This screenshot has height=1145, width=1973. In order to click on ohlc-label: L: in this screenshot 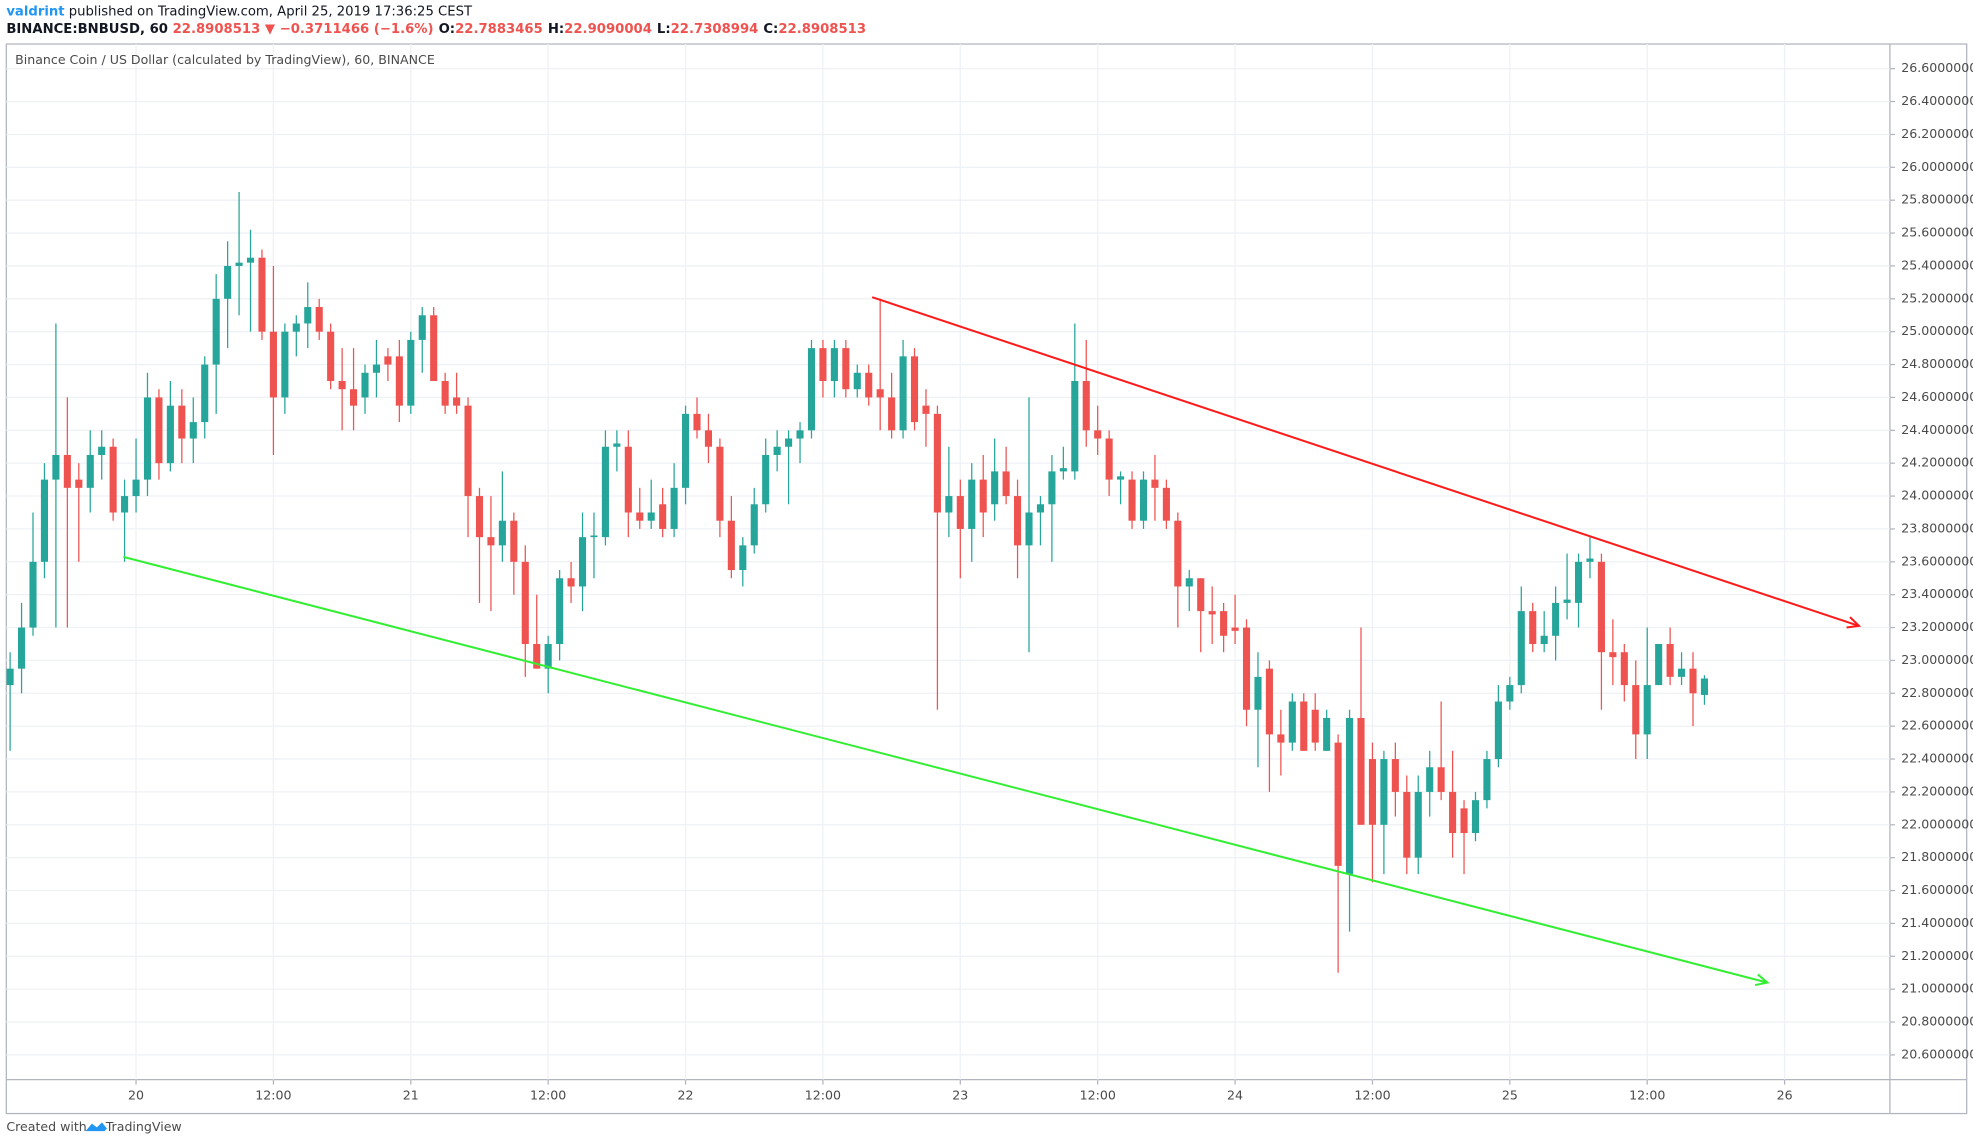, I will do `click(664, 29)`.